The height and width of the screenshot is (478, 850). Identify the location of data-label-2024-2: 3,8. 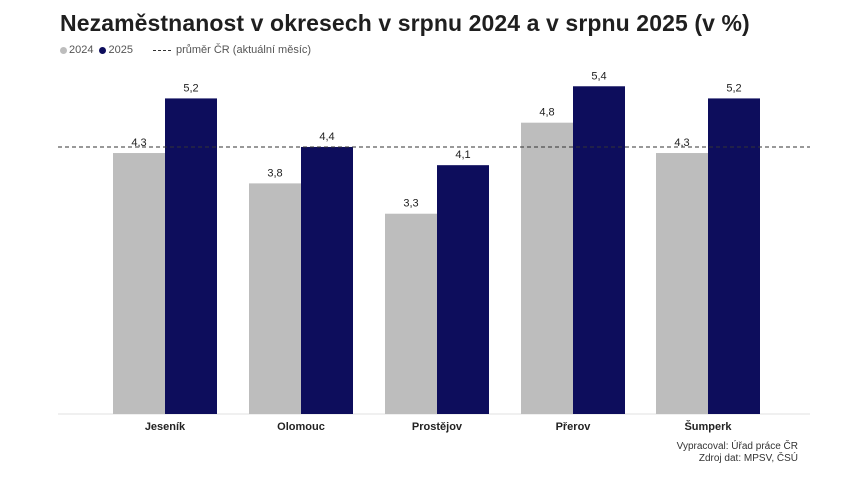
(274, 173).